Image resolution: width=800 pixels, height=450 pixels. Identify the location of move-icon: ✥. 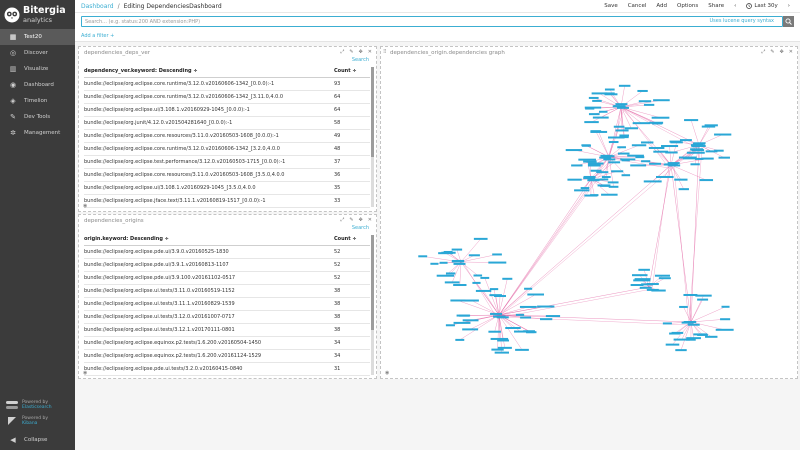
(360, 220).